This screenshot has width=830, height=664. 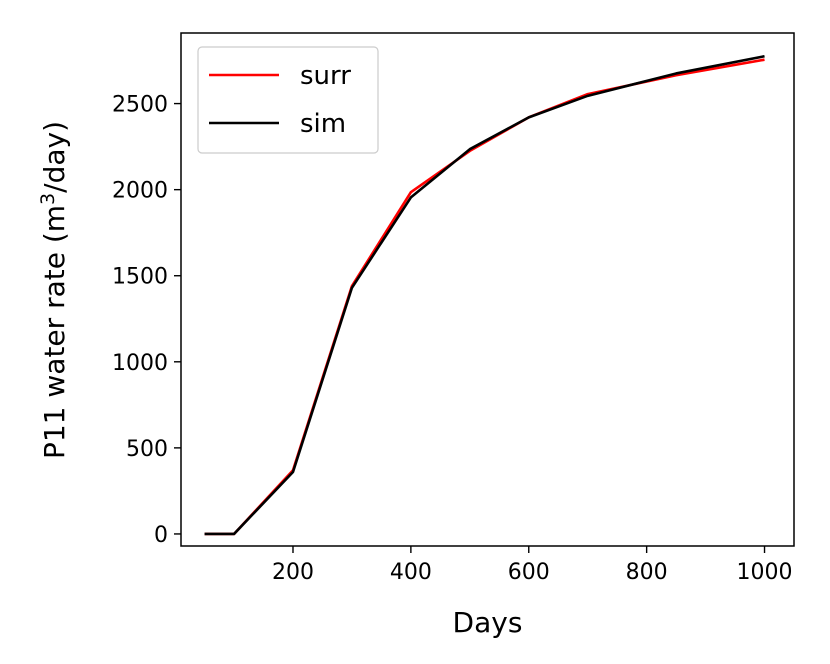 I want to click on y-tick-label: 0, so click(x=161, y=535).